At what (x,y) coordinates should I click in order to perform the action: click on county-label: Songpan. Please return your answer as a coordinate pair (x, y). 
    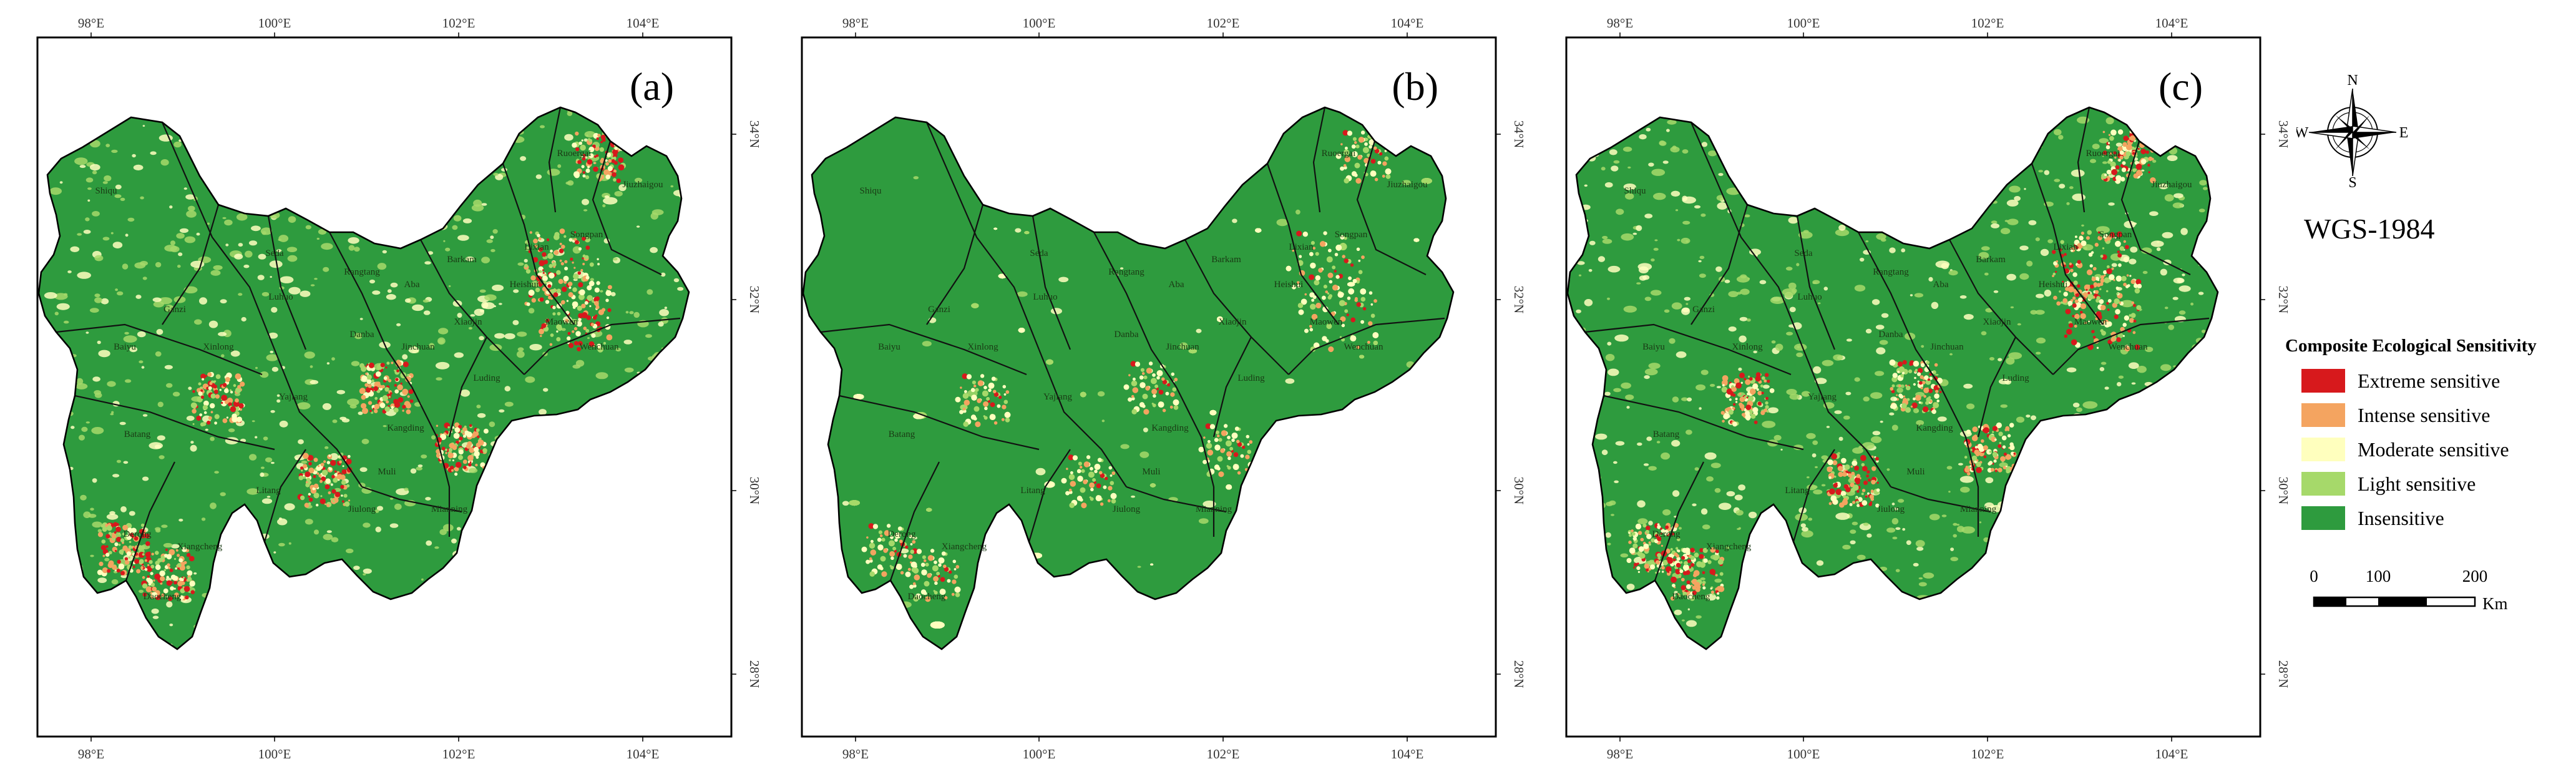
    Looking at the image, I should click on (586, 235).